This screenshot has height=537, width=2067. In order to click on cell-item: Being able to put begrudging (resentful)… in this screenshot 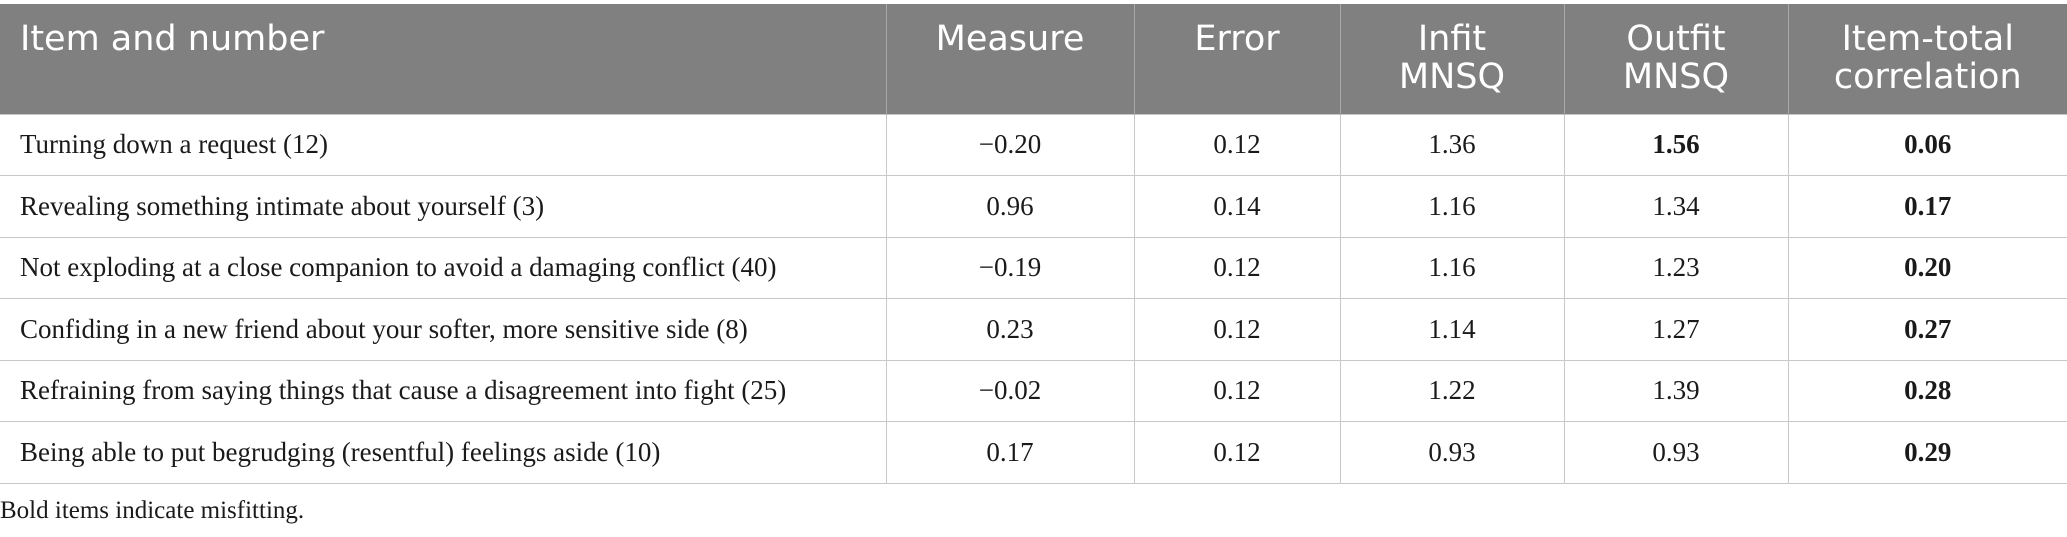, I will do `click(443, 452)`.